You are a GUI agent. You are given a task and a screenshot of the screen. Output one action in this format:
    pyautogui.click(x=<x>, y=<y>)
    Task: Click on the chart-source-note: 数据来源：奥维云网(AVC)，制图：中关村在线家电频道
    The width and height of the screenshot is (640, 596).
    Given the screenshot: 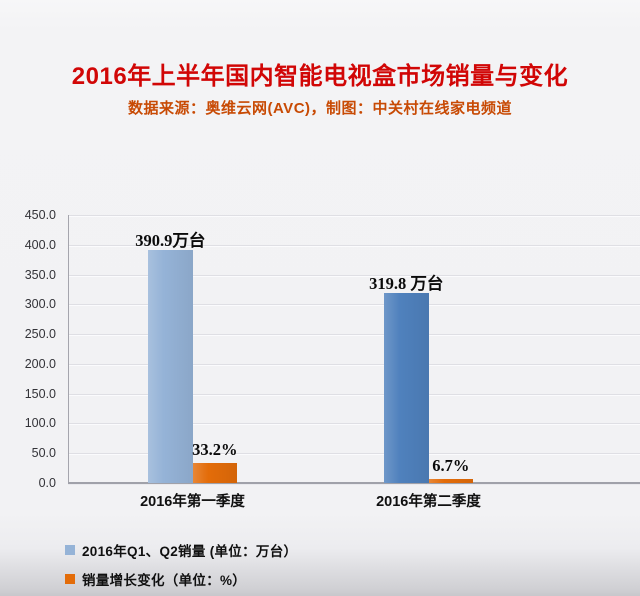 What is the action you would take?
    pyautogui.click(x=320, y=108)
    